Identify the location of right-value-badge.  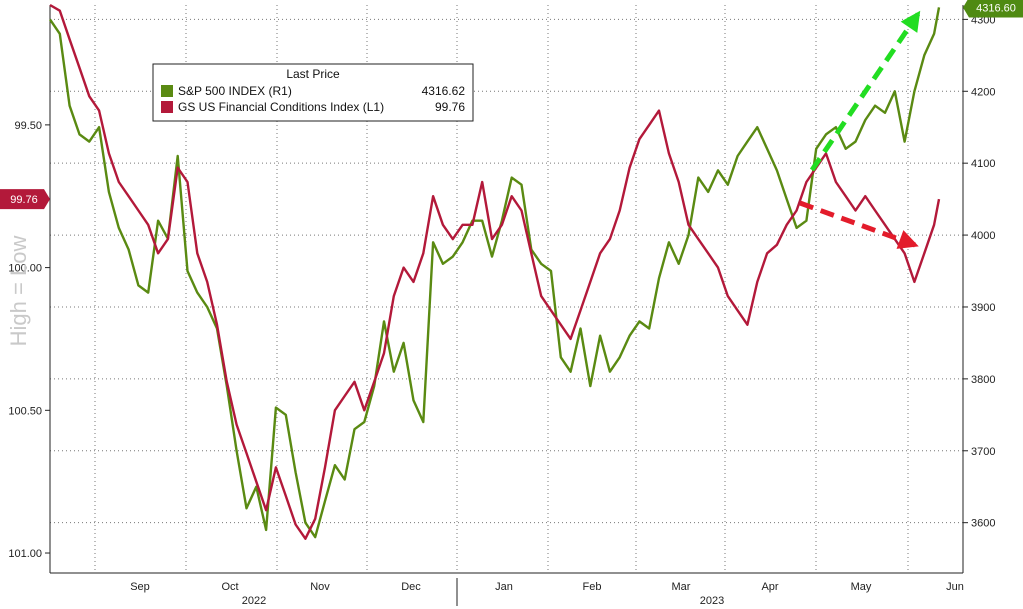
(993, 9).